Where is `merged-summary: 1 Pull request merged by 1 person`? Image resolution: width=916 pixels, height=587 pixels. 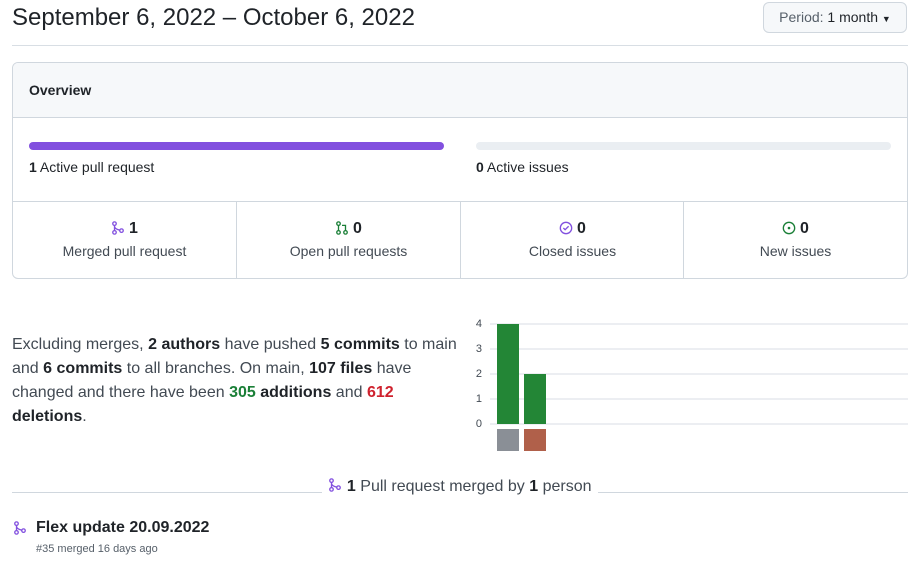
merged-summary: 1 Pull request merged by 1 person is located at coordinates (460, 486).